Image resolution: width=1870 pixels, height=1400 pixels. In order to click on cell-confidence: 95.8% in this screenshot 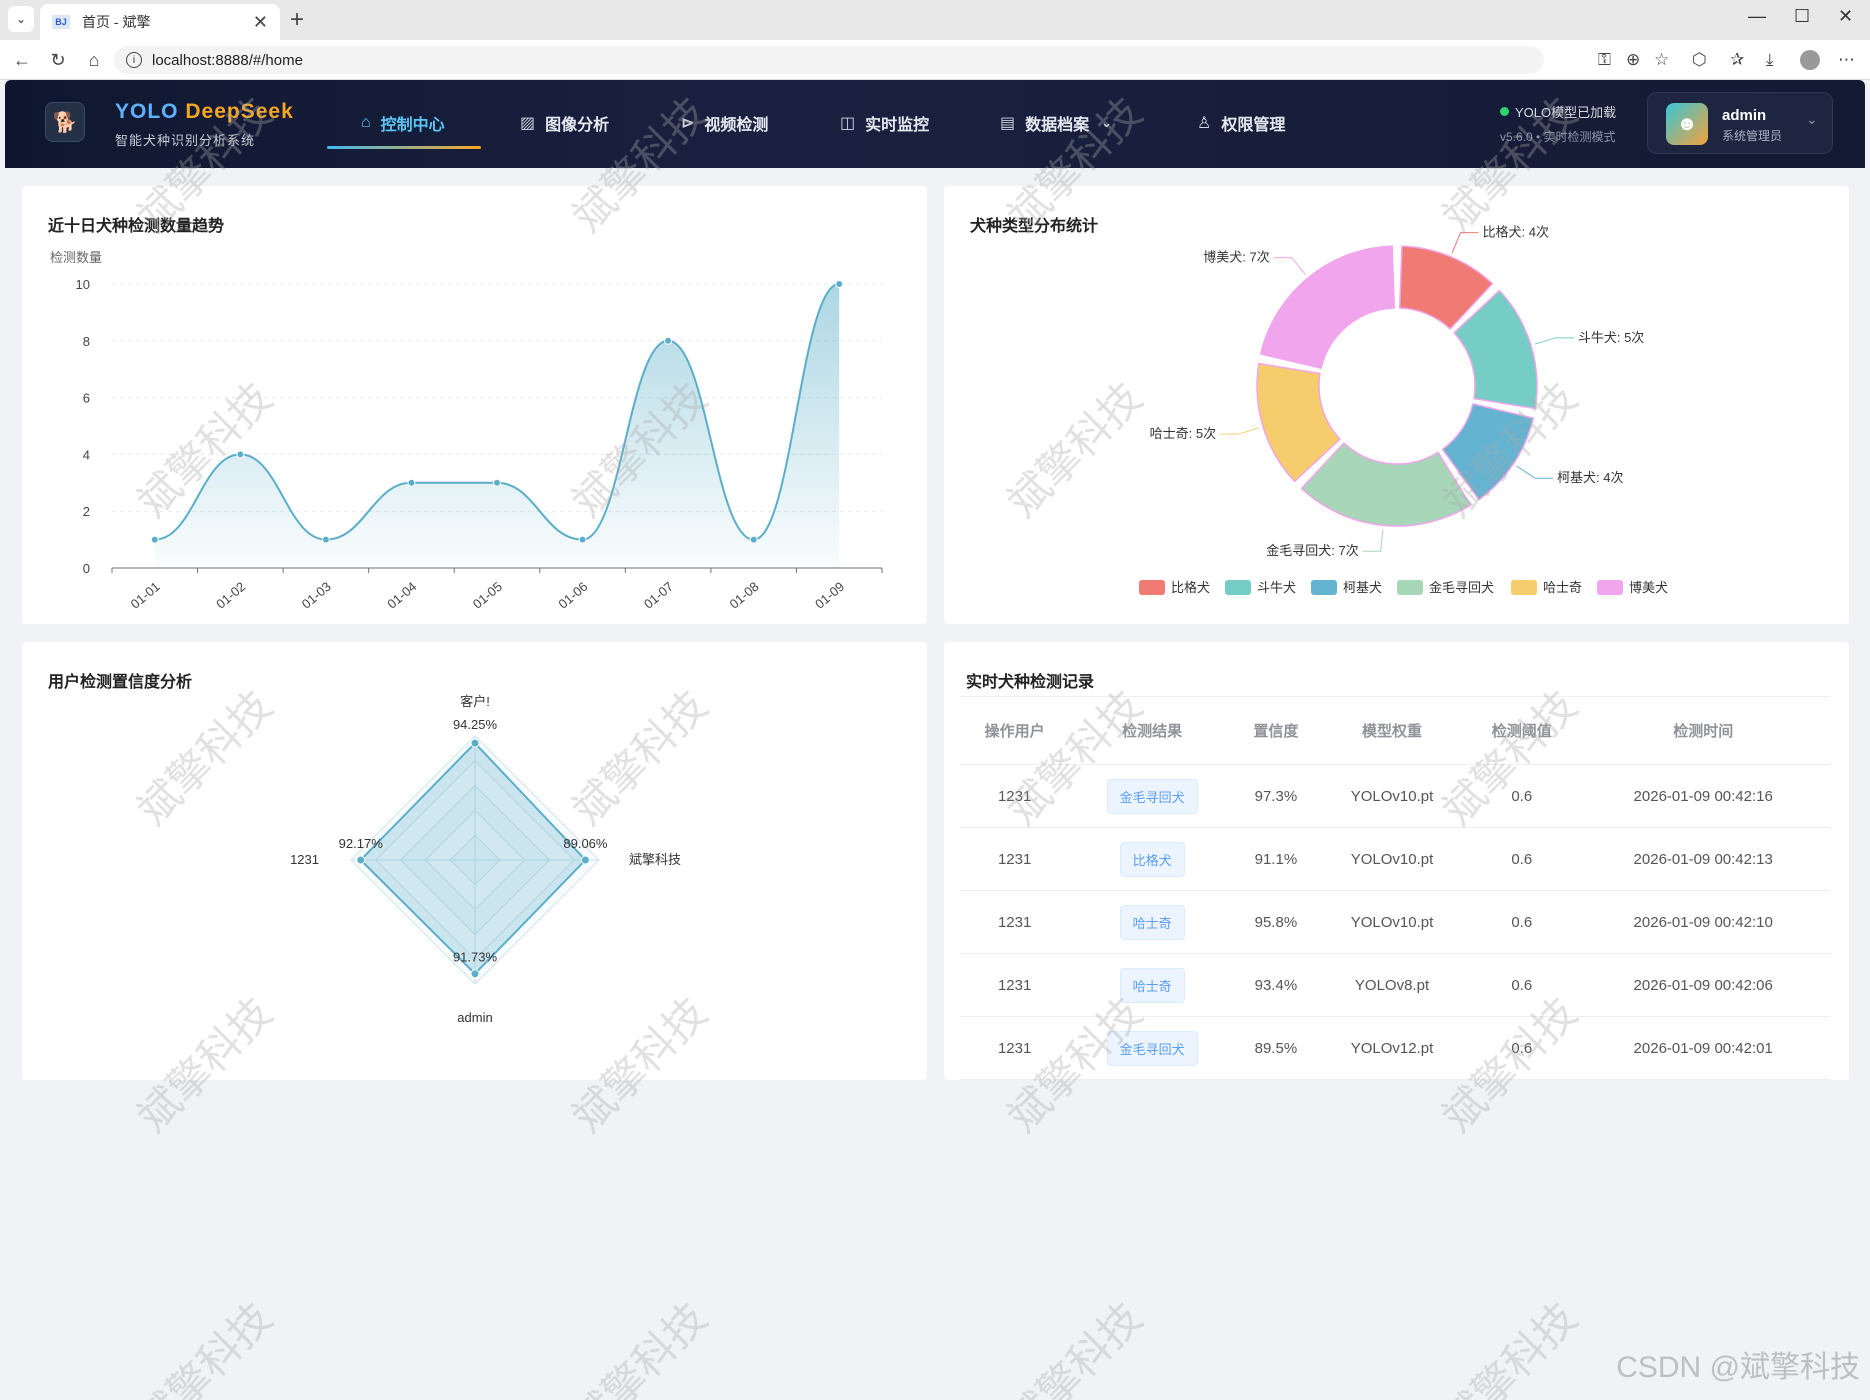, I will do `click(1275, 922)`.